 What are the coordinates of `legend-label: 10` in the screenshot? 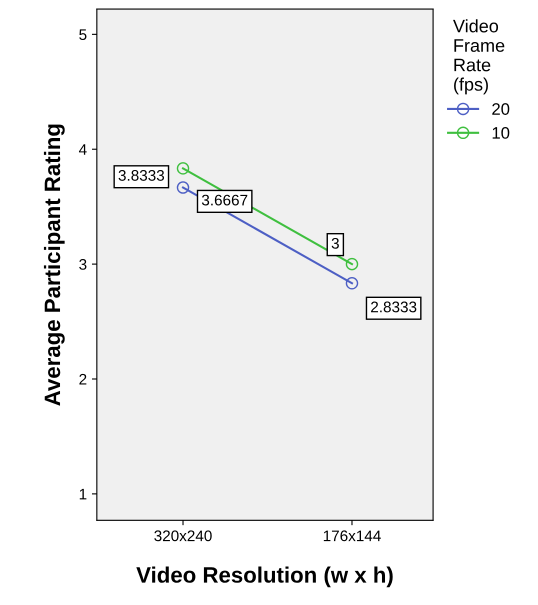 It's located at (501, 133).